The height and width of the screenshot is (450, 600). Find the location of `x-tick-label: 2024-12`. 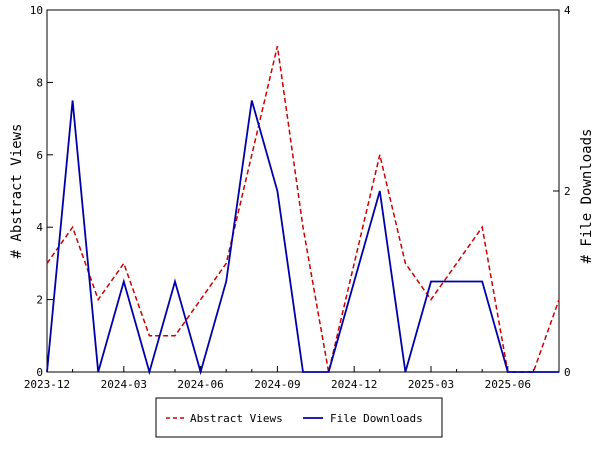

x-tick-label: 2024-12 is located at coordinates (354, 384).